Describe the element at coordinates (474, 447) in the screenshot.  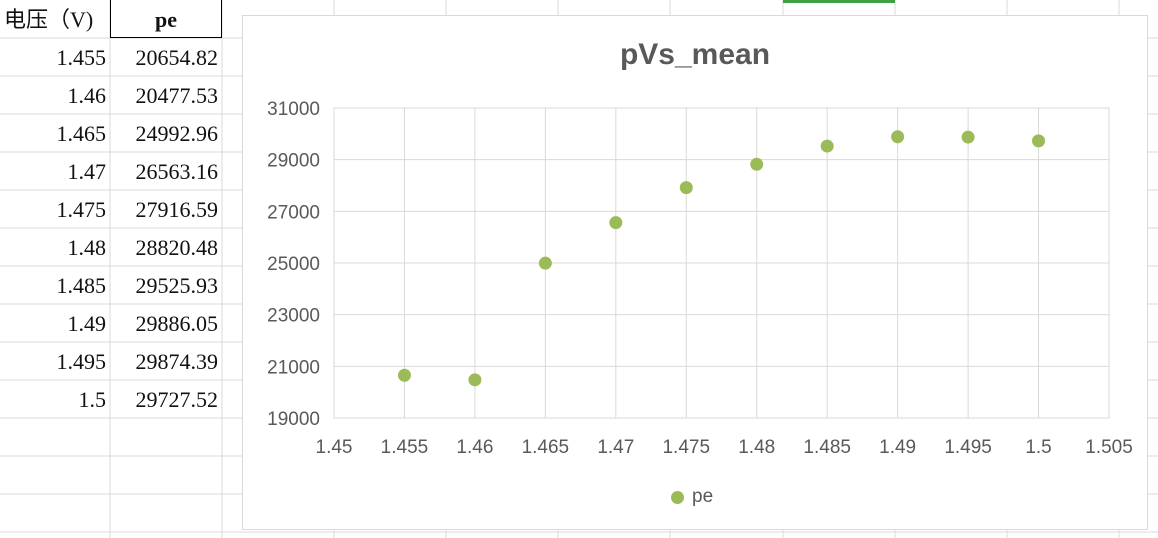
I see `x-tick-label: 1.46` at that location.